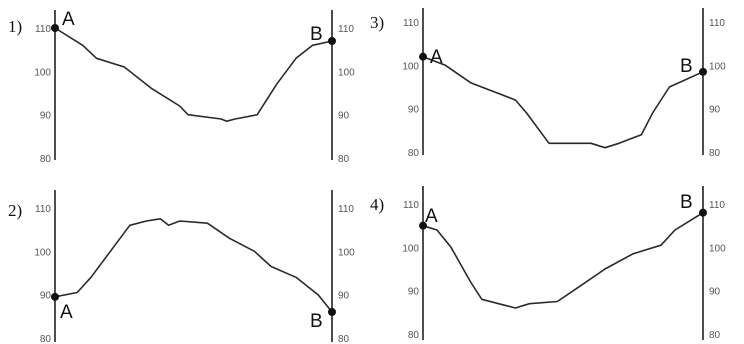  I want to click on panel-4-point-b, so click(703, 212).